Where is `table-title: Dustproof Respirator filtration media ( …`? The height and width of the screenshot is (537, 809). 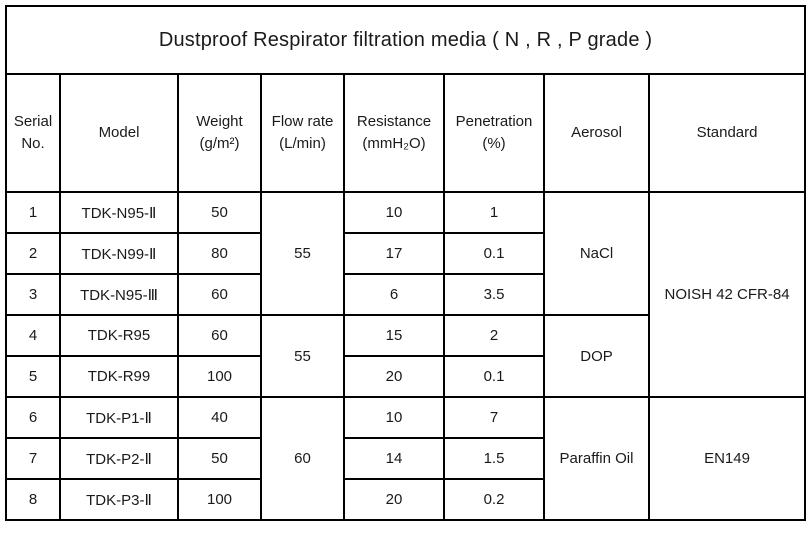 table-title: Dustproof Respirator filtration media ( … is located at coordinates (405, 40).